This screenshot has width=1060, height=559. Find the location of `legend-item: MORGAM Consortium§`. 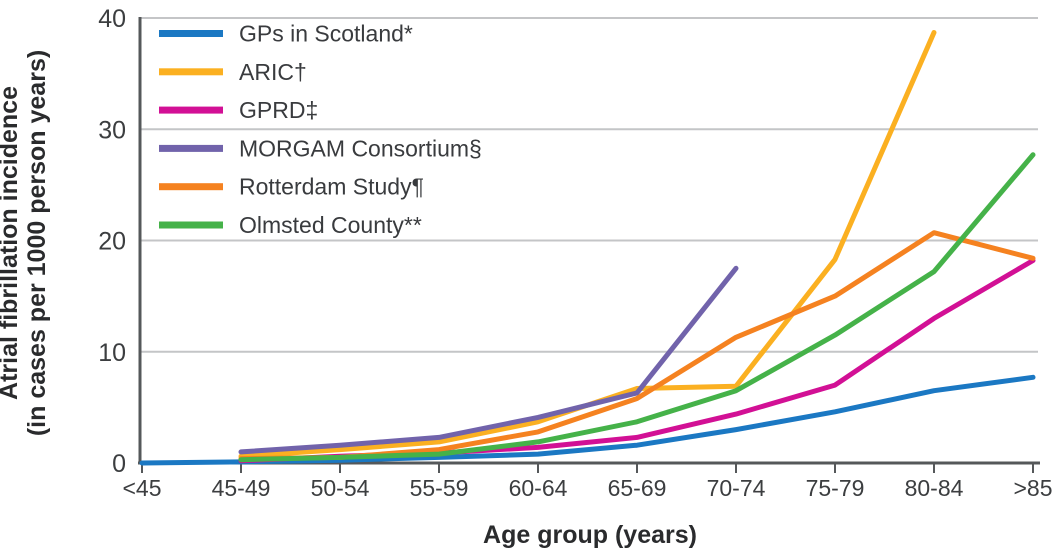

legend-item: MORGAM Consortium§ is located at coordinates (320, 148).